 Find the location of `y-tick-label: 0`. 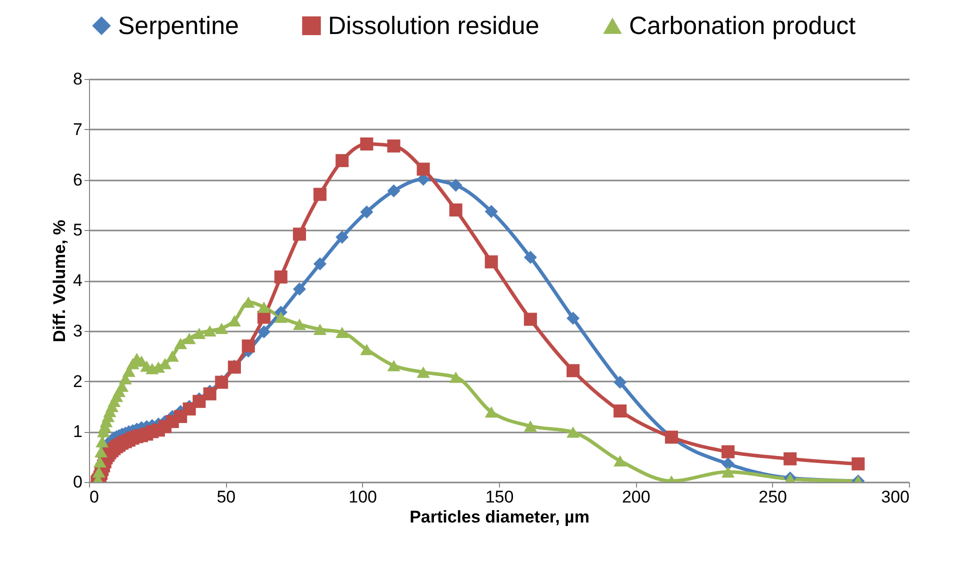

y-tick-label: 0 is located at coordinates (77, 482).